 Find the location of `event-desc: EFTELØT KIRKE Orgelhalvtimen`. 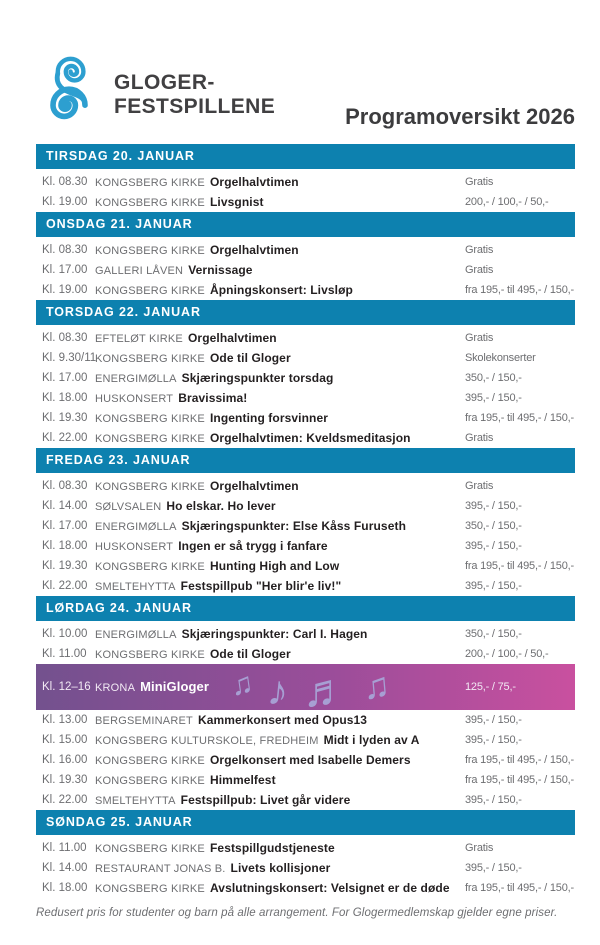

event-desc: EFTELØT KIRKE Orgelhalvtimen is located at coordinates (280, 338).